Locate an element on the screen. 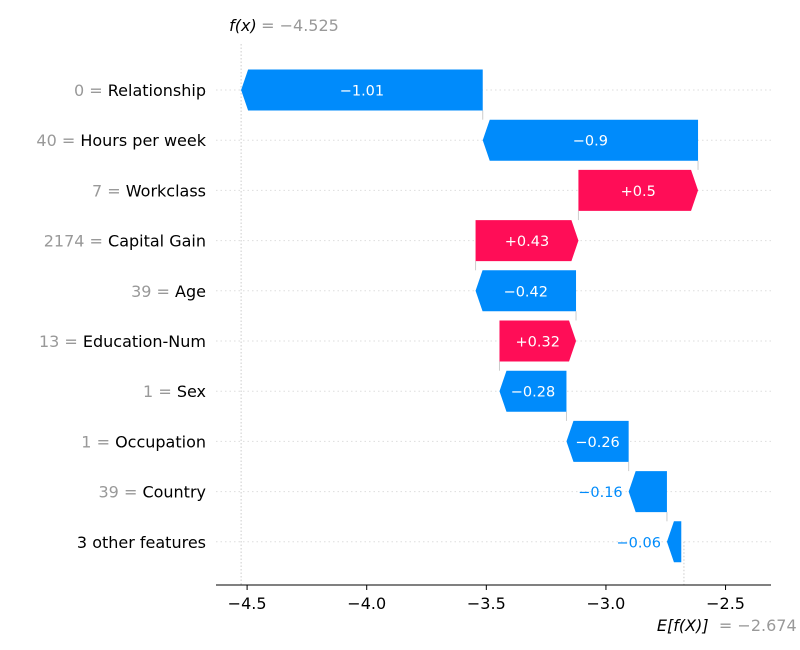 This screenshot has height=650, width=800. bar-value-label: +0.43 is located at coordinates (527, 242).